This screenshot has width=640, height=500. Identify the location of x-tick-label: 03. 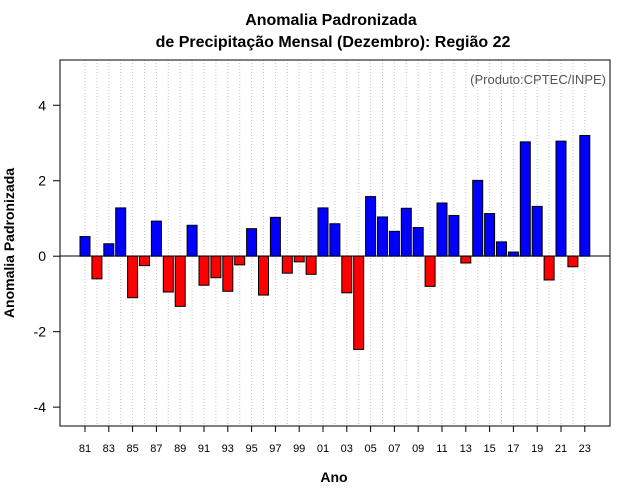
(347, 449).